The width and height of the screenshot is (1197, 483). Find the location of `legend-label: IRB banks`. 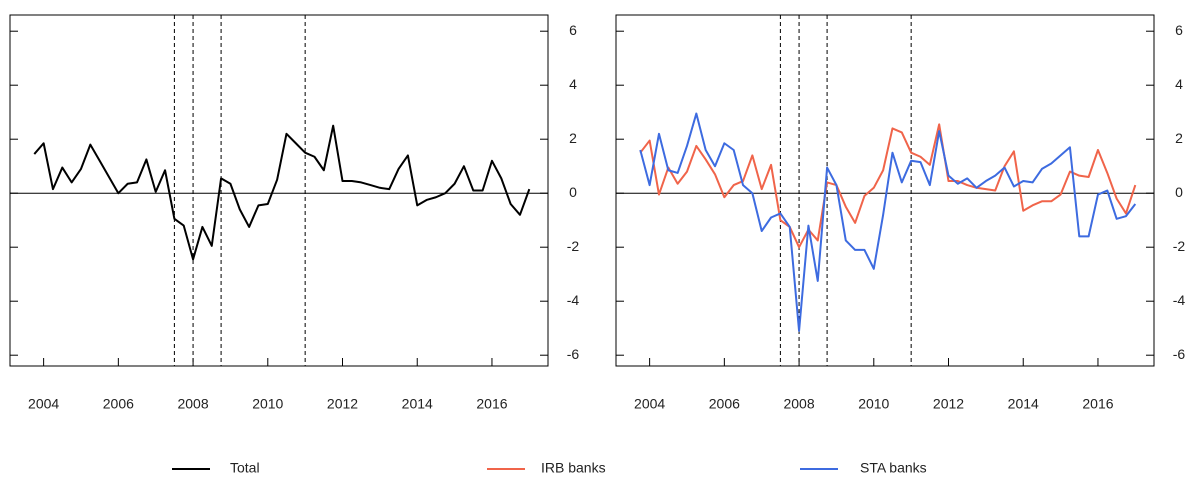

legend-label: IRB banks is located at coordinates (573, 468).